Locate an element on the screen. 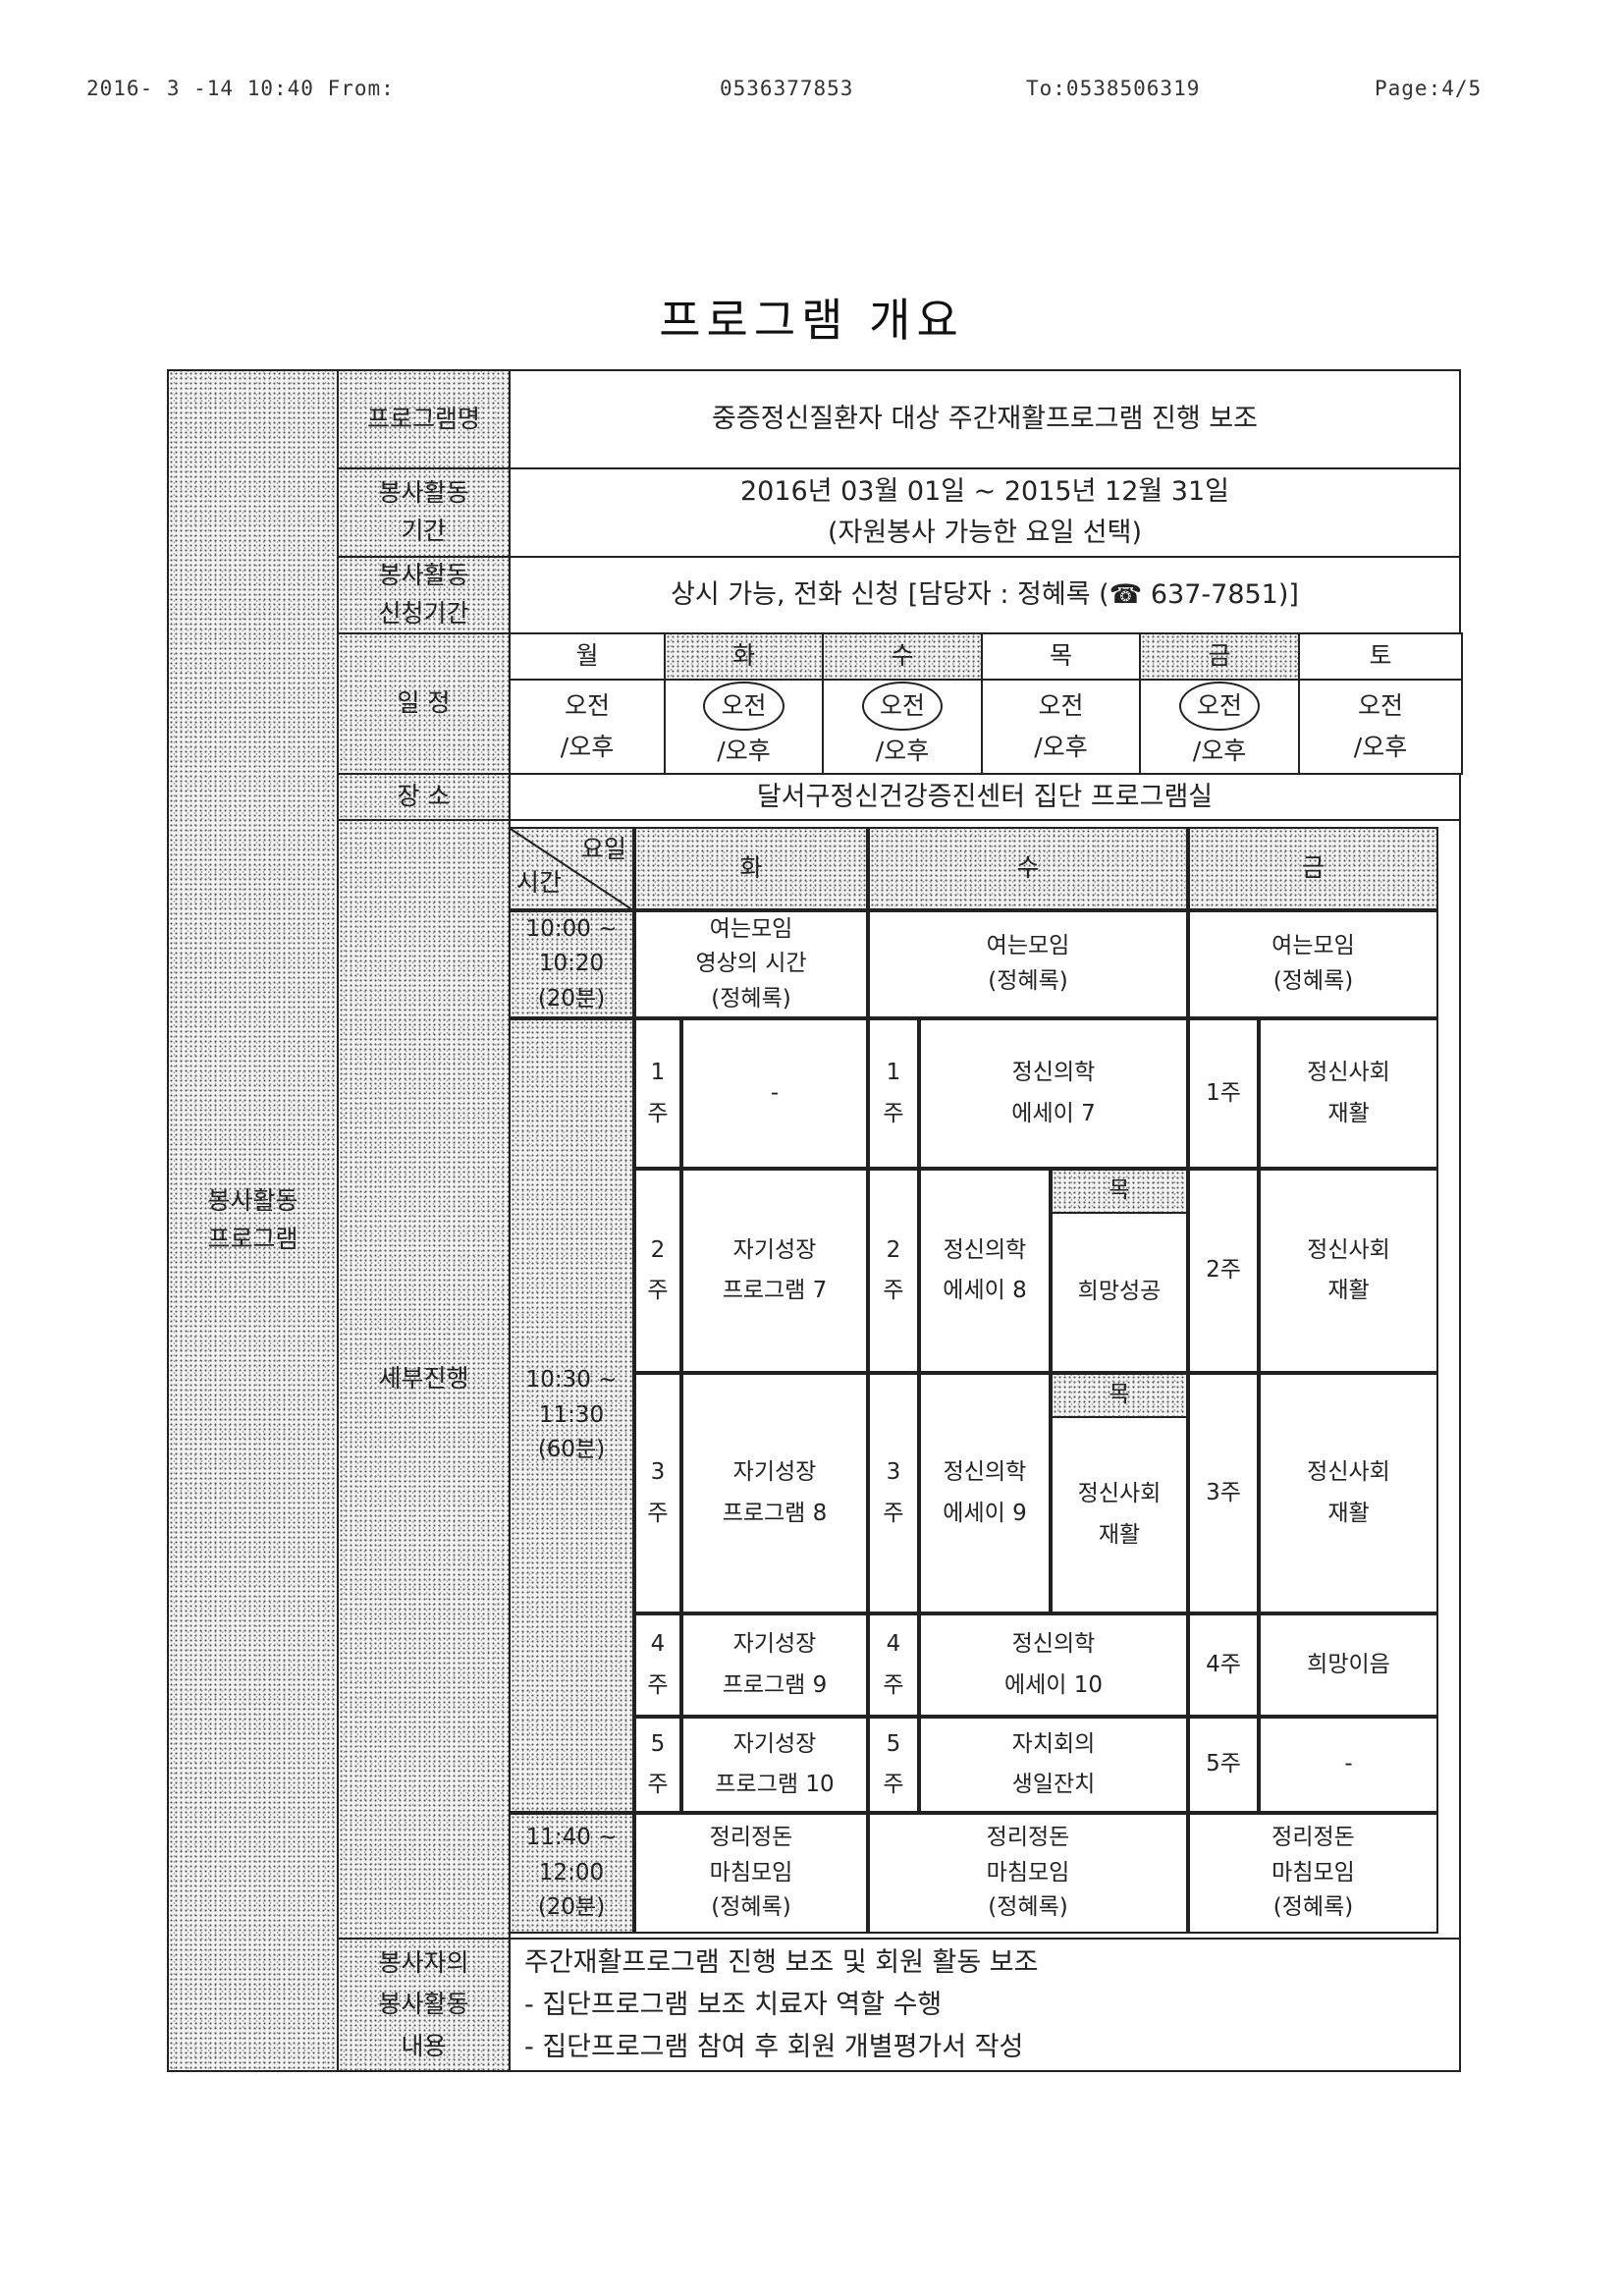  opening-tue-text: (정혜록) is located at coordinates (751, 998).